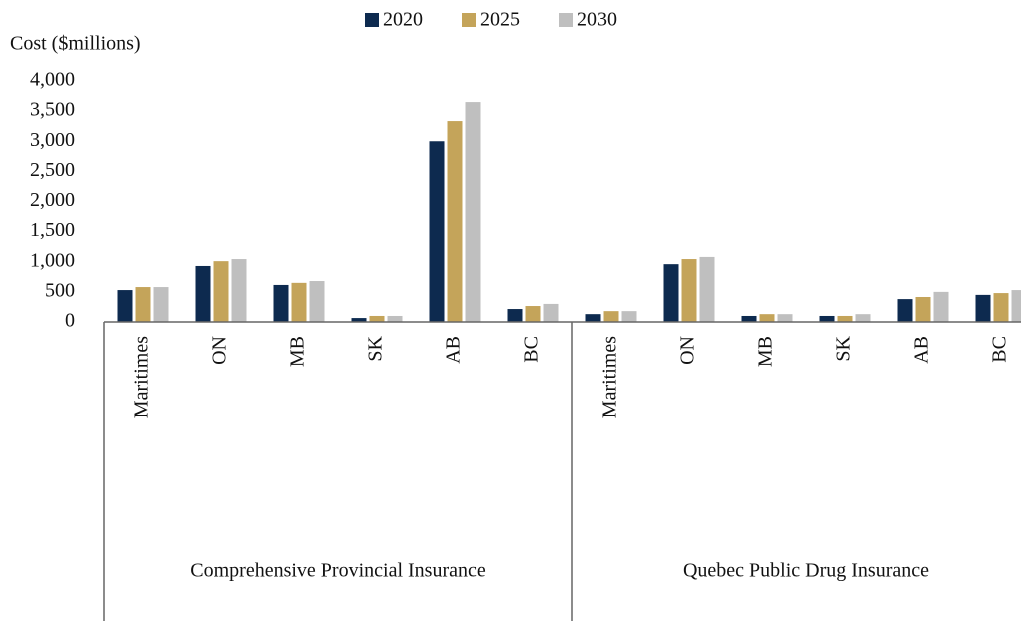  Describe the element at coordinates (70, 321) in the screenshot. I see `y-tick-label: 0` at that location.